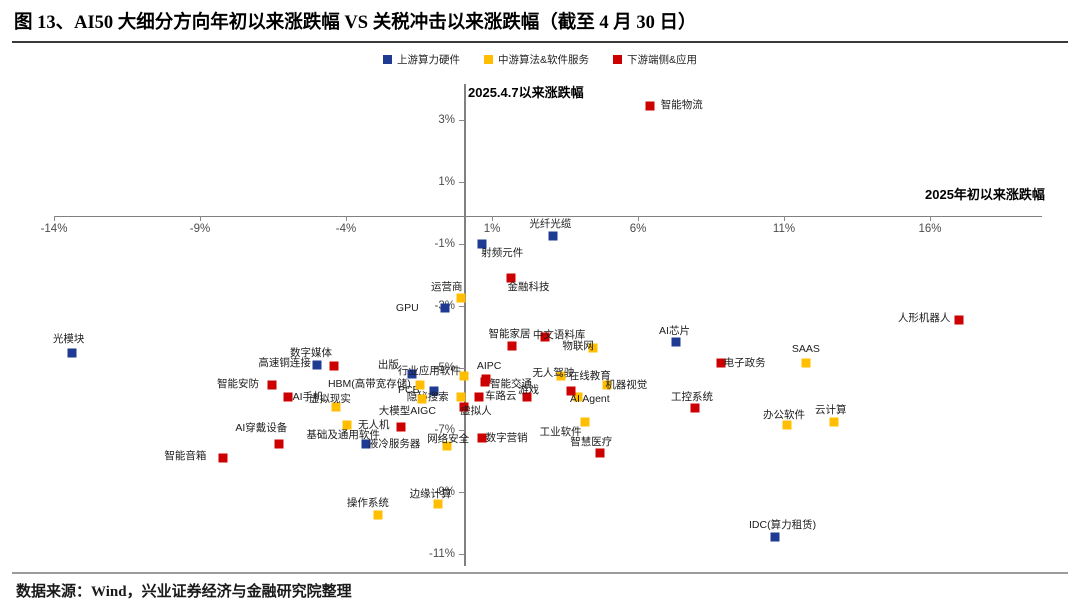  Describe the element at coordinates (329, 398) in the screenshot. I see `data-point-label: 虚拟现实` at that location.